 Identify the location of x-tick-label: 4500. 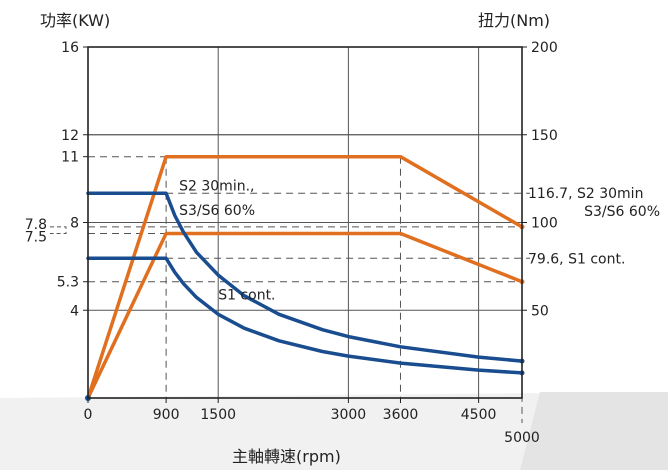
(479, 415).